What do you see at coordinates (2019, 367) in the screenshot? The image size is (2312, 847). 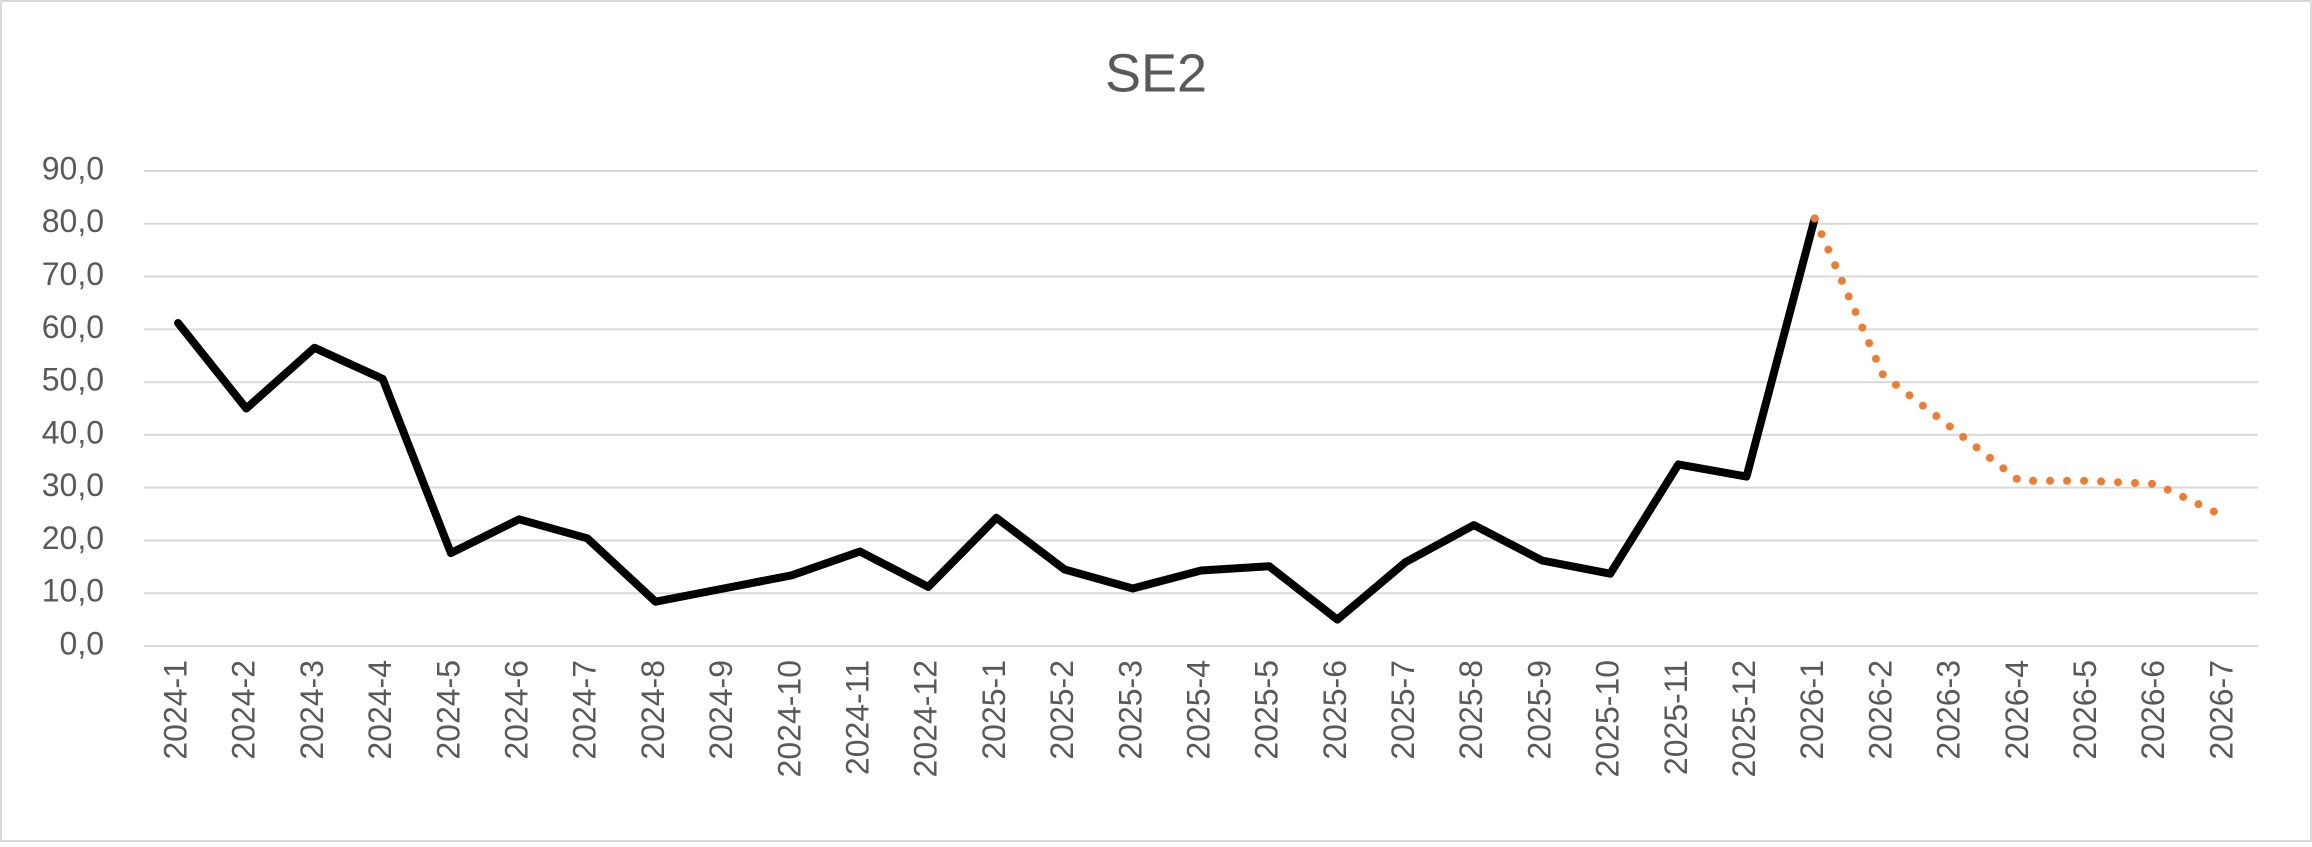 I see `series-line` at bounding box center [2019, 367].